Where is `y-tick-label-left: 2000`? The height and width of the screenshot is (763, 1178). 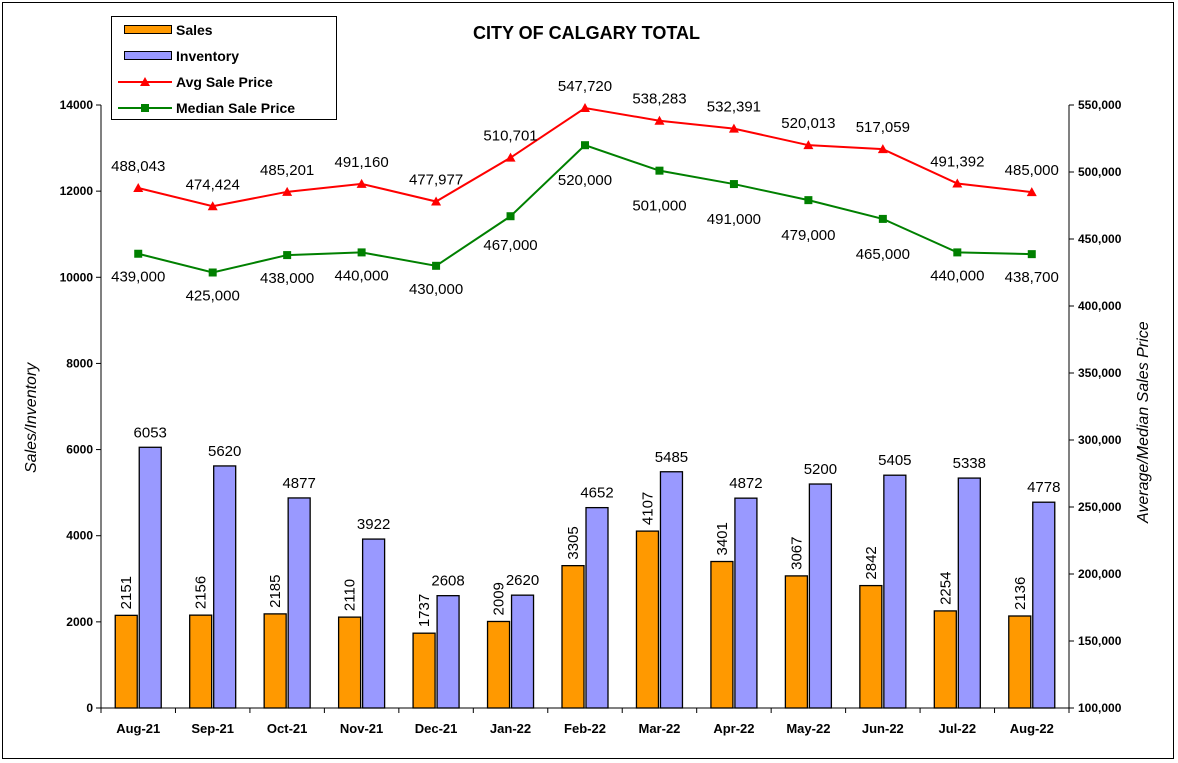 y-tick-label-left: 2000 is located at coordinates (79, 622).